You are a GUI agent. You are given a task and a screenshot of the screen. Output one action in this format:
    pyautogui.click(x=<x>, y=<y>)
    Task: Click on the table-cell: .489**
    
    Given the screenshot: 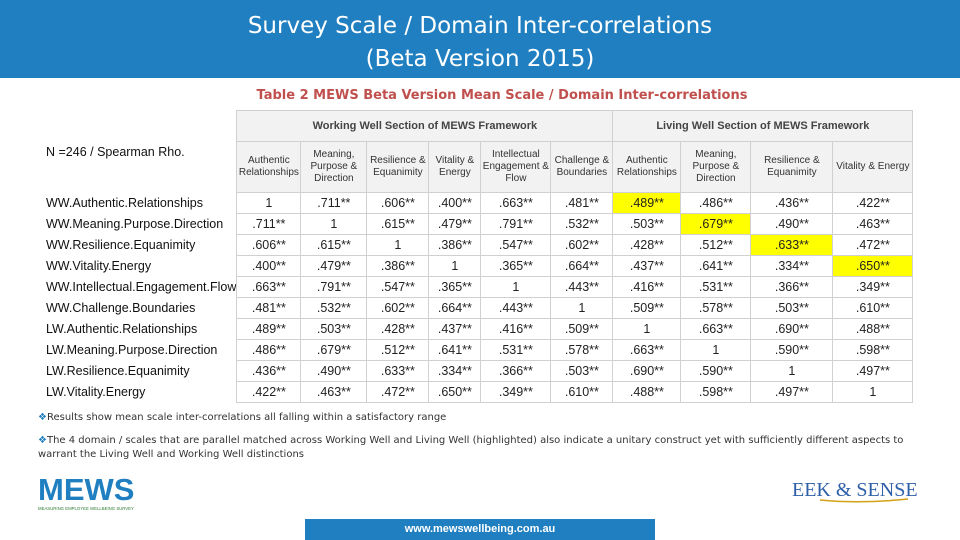 What is the action you would take?
    pyautogui.click(x=269, y=329)
    